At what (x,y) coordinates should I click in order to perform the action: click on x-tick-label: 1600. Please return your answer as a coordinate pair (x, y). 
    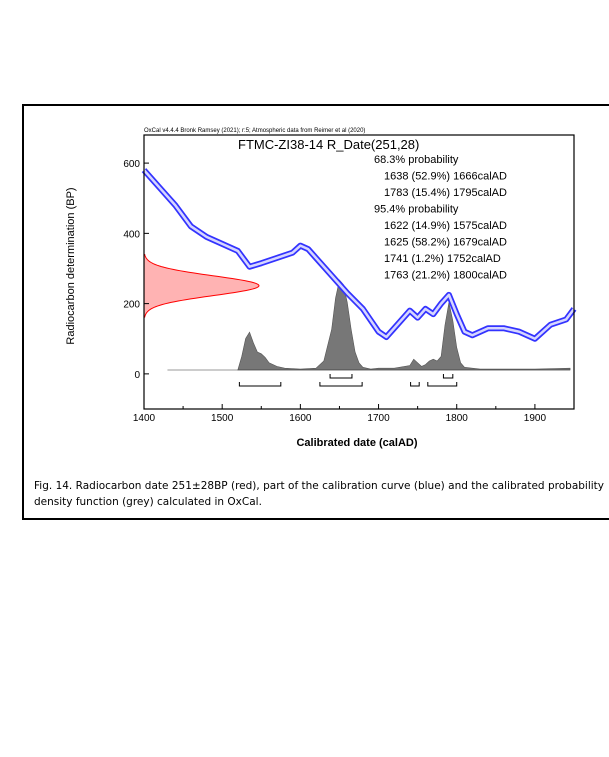
    Looking at the image, I should click on (300, 418).